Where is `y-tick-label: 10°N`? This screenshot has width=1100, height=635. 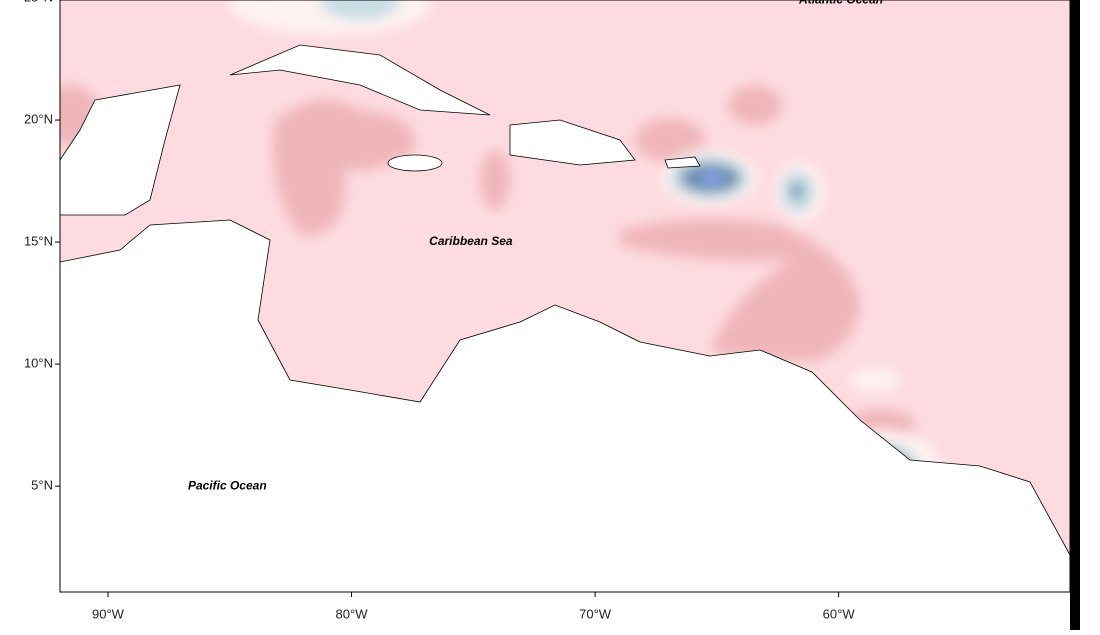
y-tick-label: 10°N is located at coordinates (38, 363).